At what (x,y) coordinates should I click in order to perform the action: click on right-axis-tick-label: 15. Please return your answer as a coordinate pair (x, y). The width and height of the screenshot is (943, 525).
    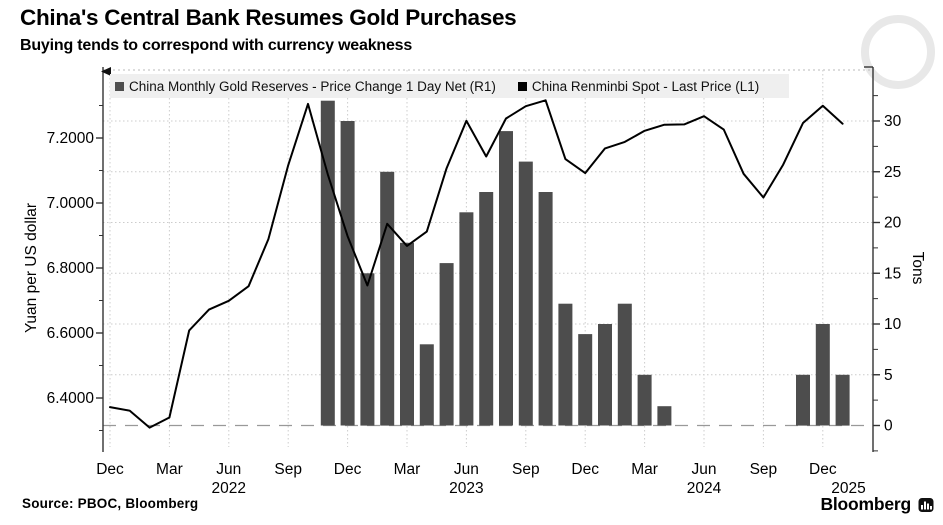
    Looking at the image, I should click on (892, 273).